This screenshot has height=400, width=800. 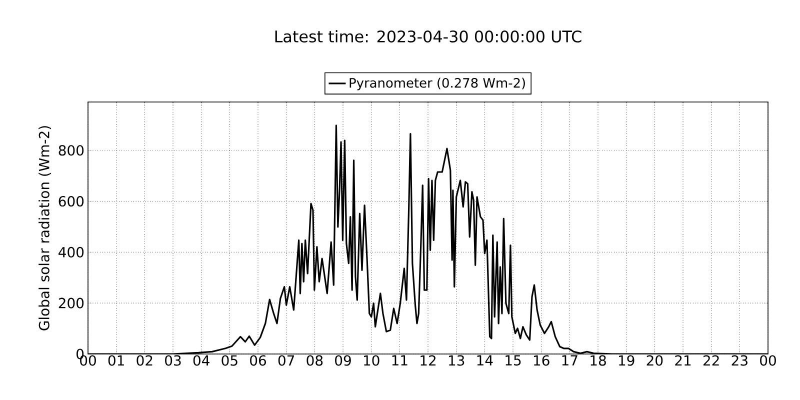 What do you see at coordinates (626, 360) in the screenshot?
I see `x-tick-label: 19` at bounding box center [626, 360].